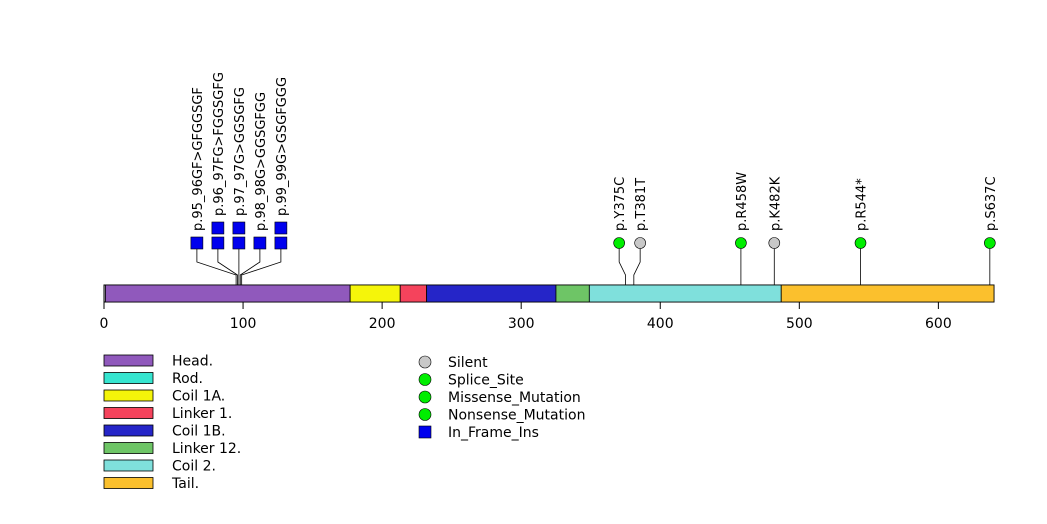 This screenshot has height=524, width=1047. I want to click on x-tick-label-6: 600, so click(938, 324).